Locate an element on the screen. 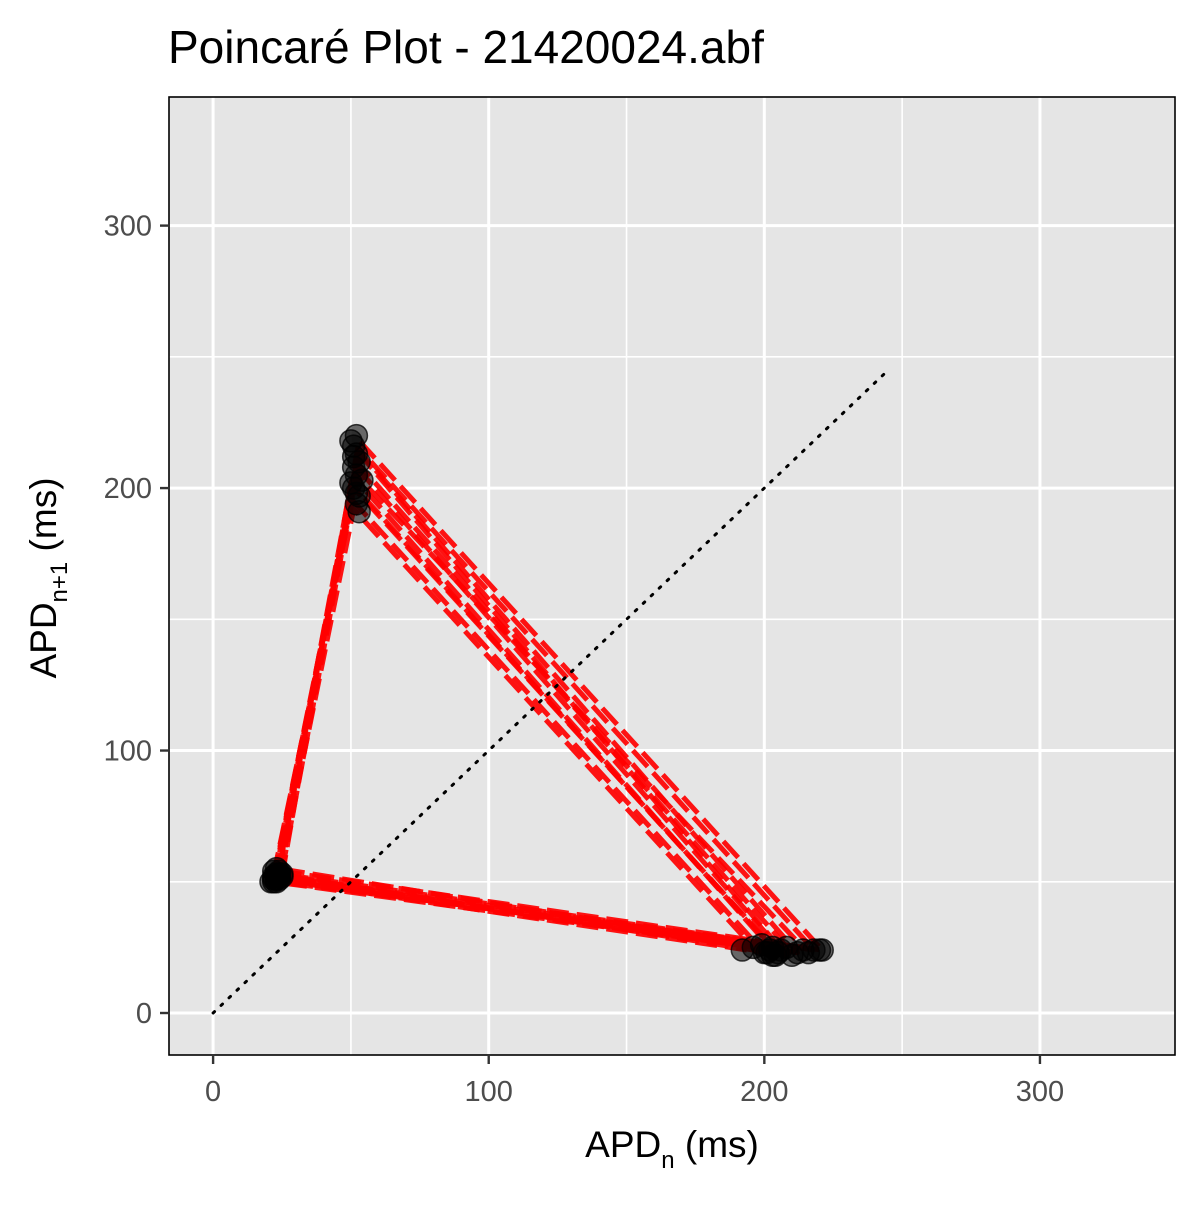  y-axis: 0 100 200 300 is located at coordinates (136, 620).